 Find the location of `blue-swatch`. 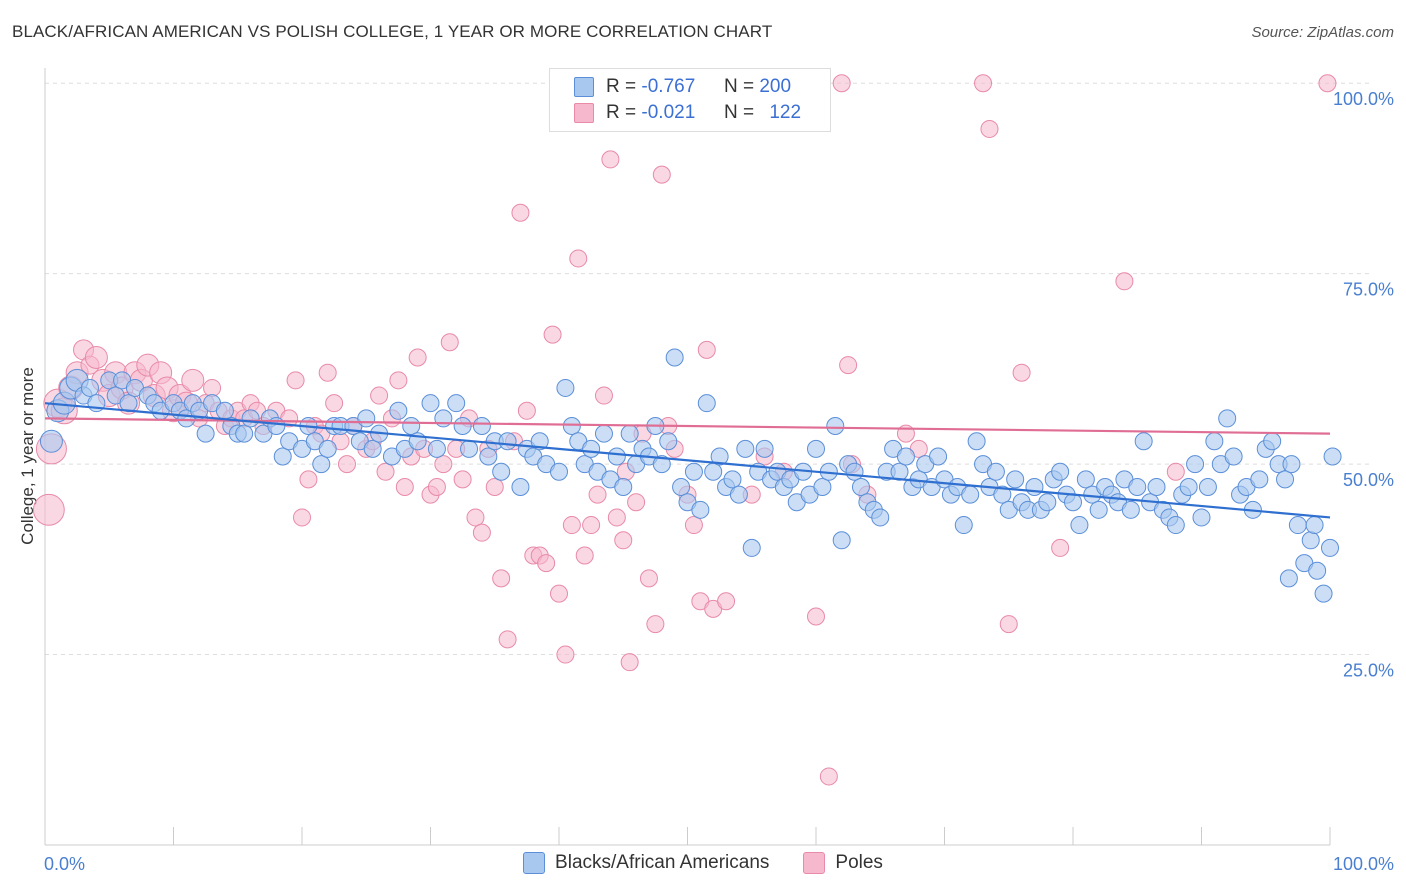

blue-swatch is located at coordinates (584, 87).